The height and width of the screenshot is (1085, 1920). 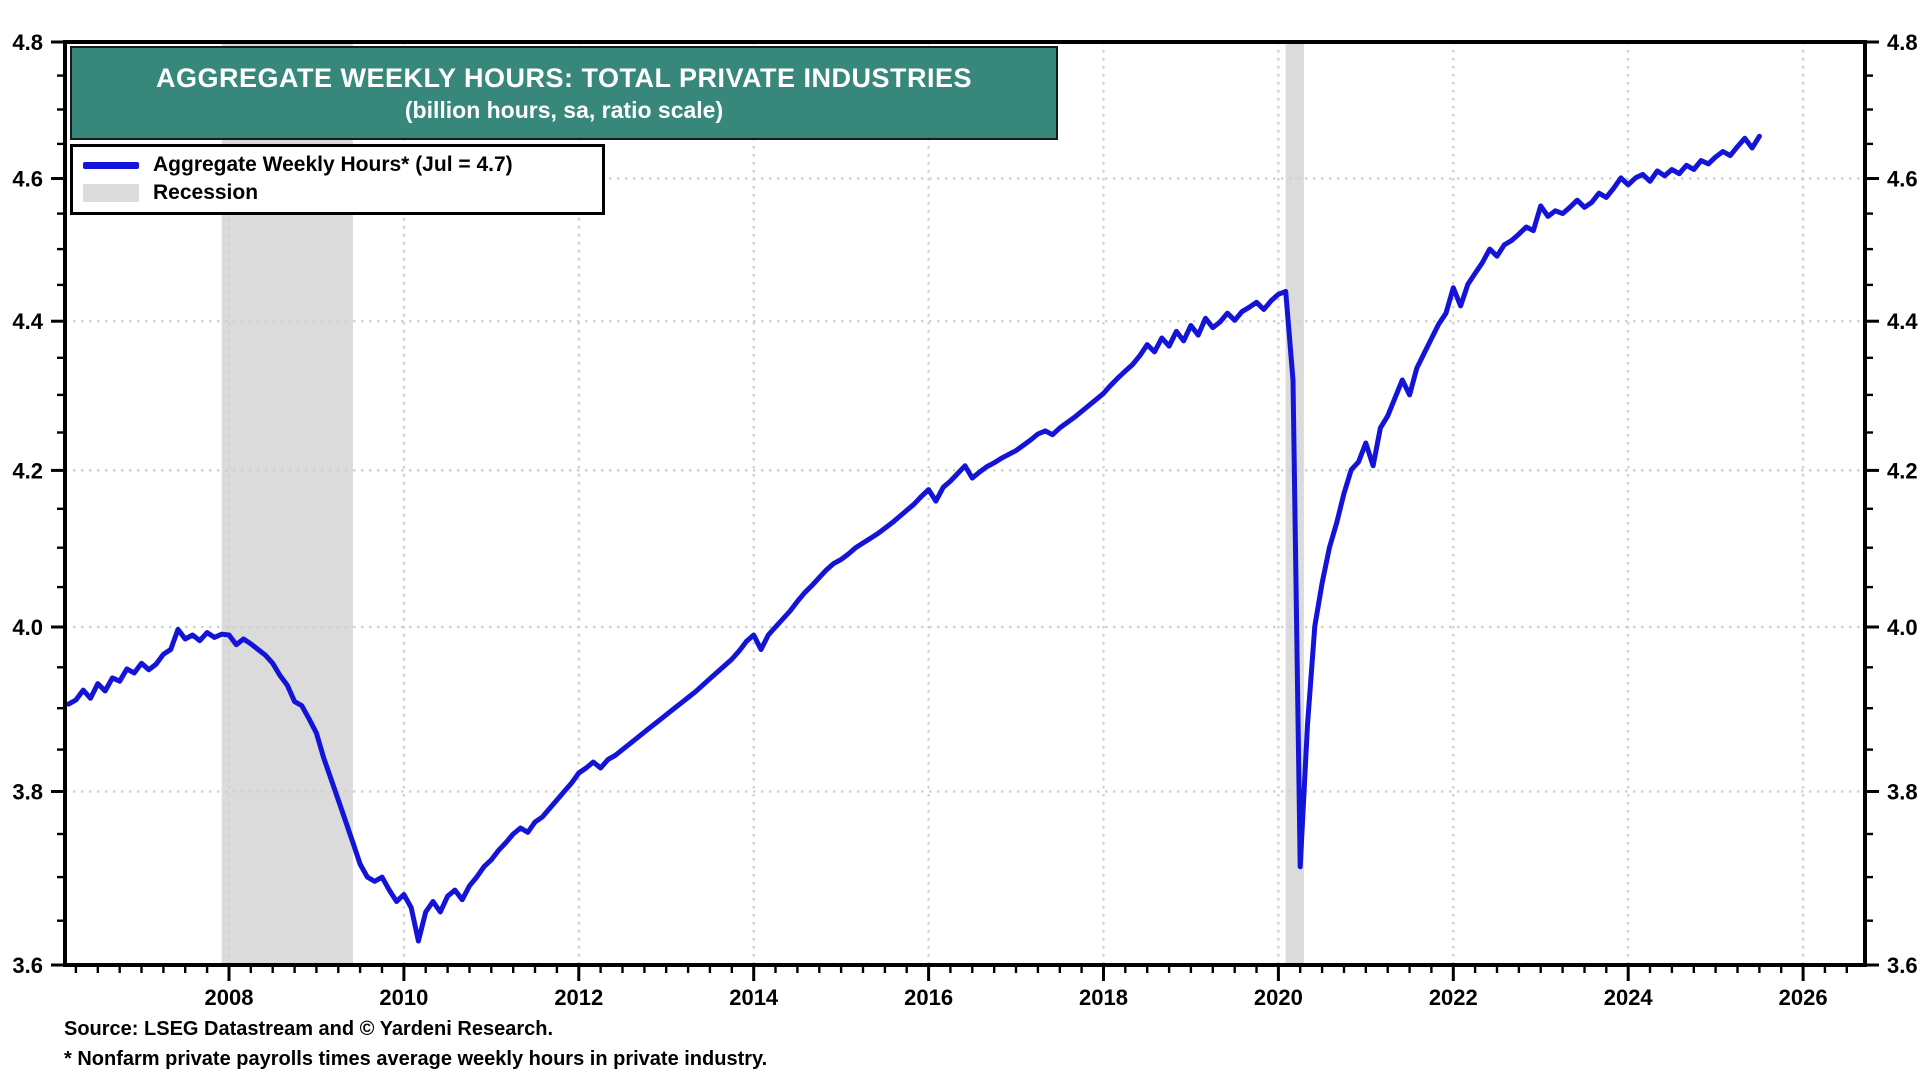 I want to click on x-axis-label: 2012, so click(x=578, y=997).